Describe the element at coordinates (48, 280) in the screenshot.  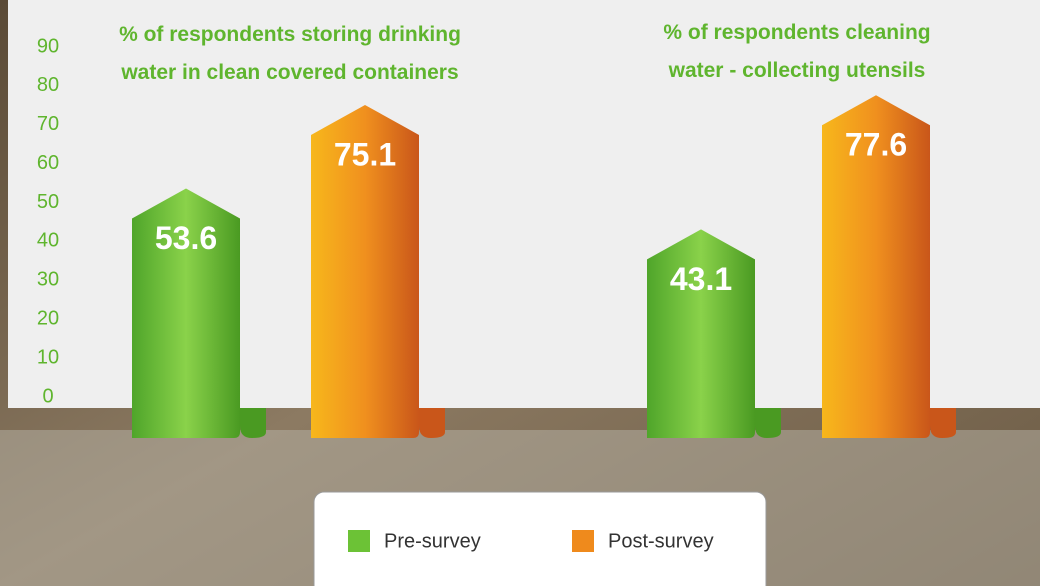
I see `y-tick-label: 30` at that location.